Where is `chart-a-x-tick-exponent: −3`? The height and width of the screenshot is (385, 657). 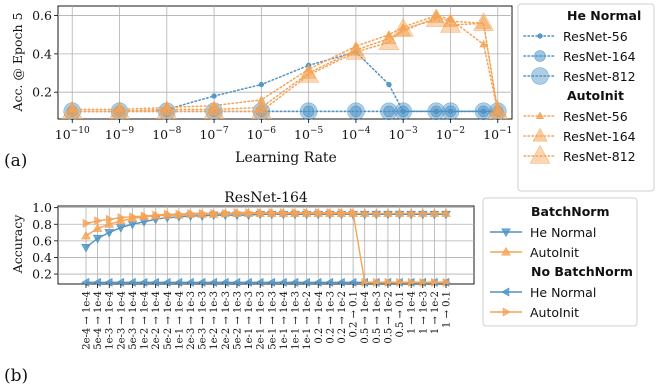
chart-a-x-tick-exponent: −3 is located at coordinates (412, 131).